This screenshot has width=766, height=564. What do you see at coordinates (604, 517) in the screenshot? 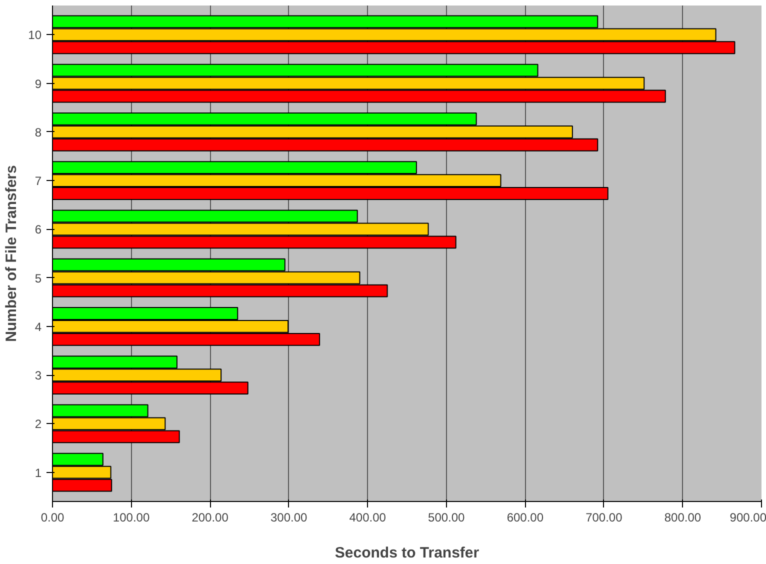
I see `x-tick-label: 700.00` at bounding box center [604, 517].